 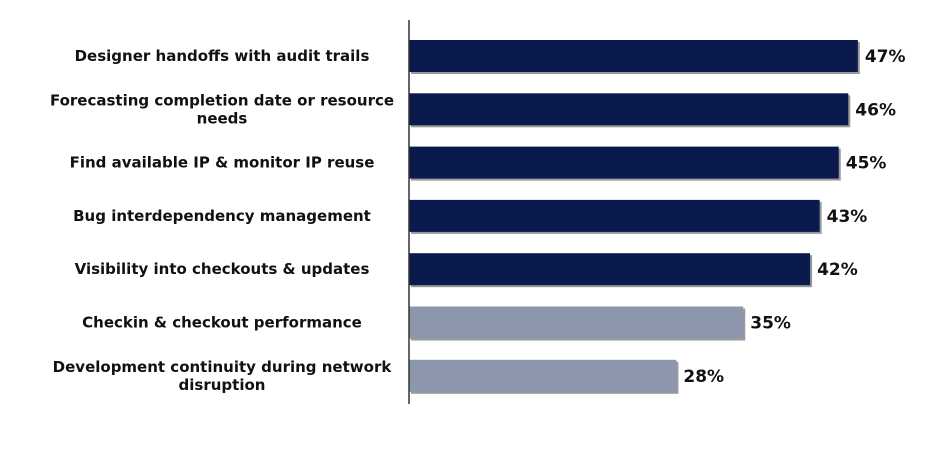 I want to click on data-label: 42%, so click(x=837, y=270).